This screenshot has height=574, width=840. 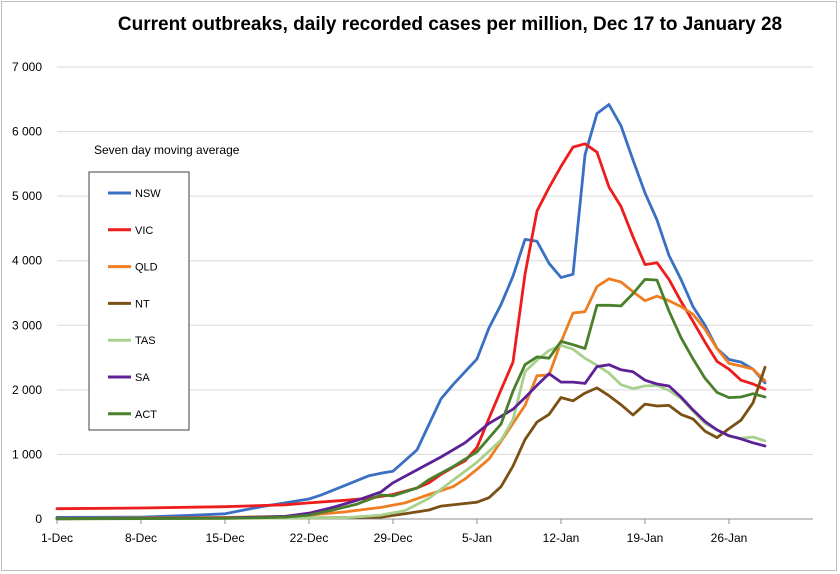 I want to click on y-tick-label: 2 000, so click(x=27, y=390).